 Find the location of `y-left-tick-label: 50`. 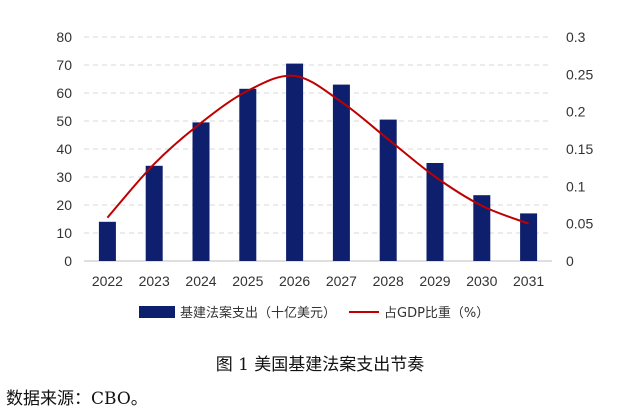

y-left-tick-label: 50 is located at coordinates (64, 121).